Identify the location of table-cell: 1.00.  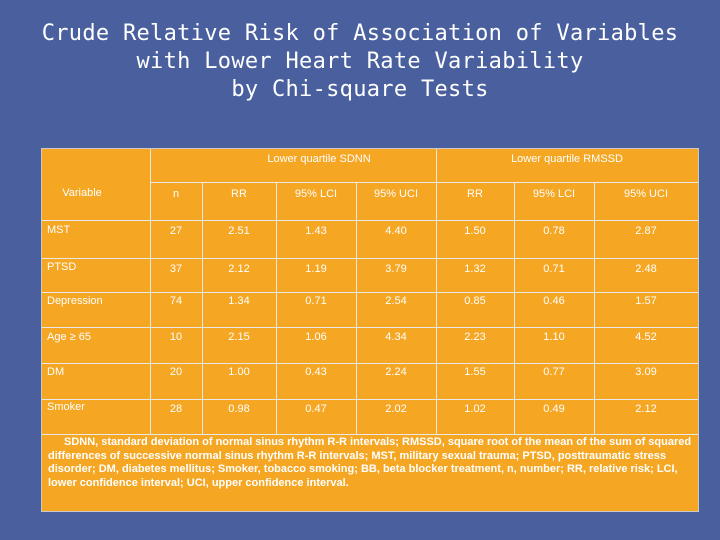
(239, 372).